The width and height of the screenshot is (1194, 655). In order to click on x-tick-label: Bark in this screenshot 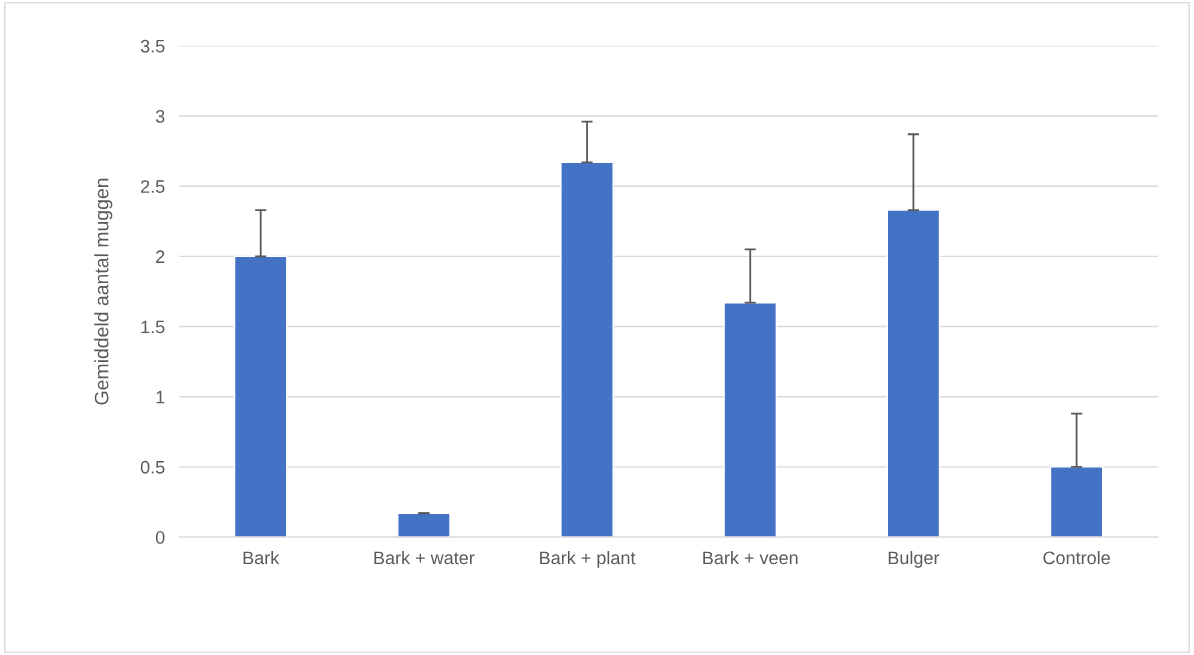, I will do `click(261, 557)`.